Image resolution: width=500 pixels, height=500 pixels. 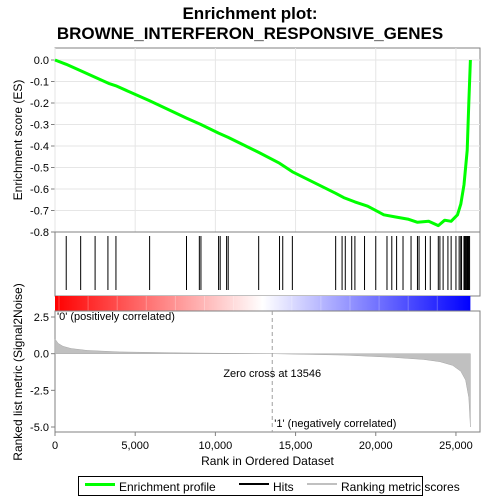 What do you see at coordinates (135, 446) in the screenshot?
I see `xtick-label: 5,000` at bounding box center [135, 446].